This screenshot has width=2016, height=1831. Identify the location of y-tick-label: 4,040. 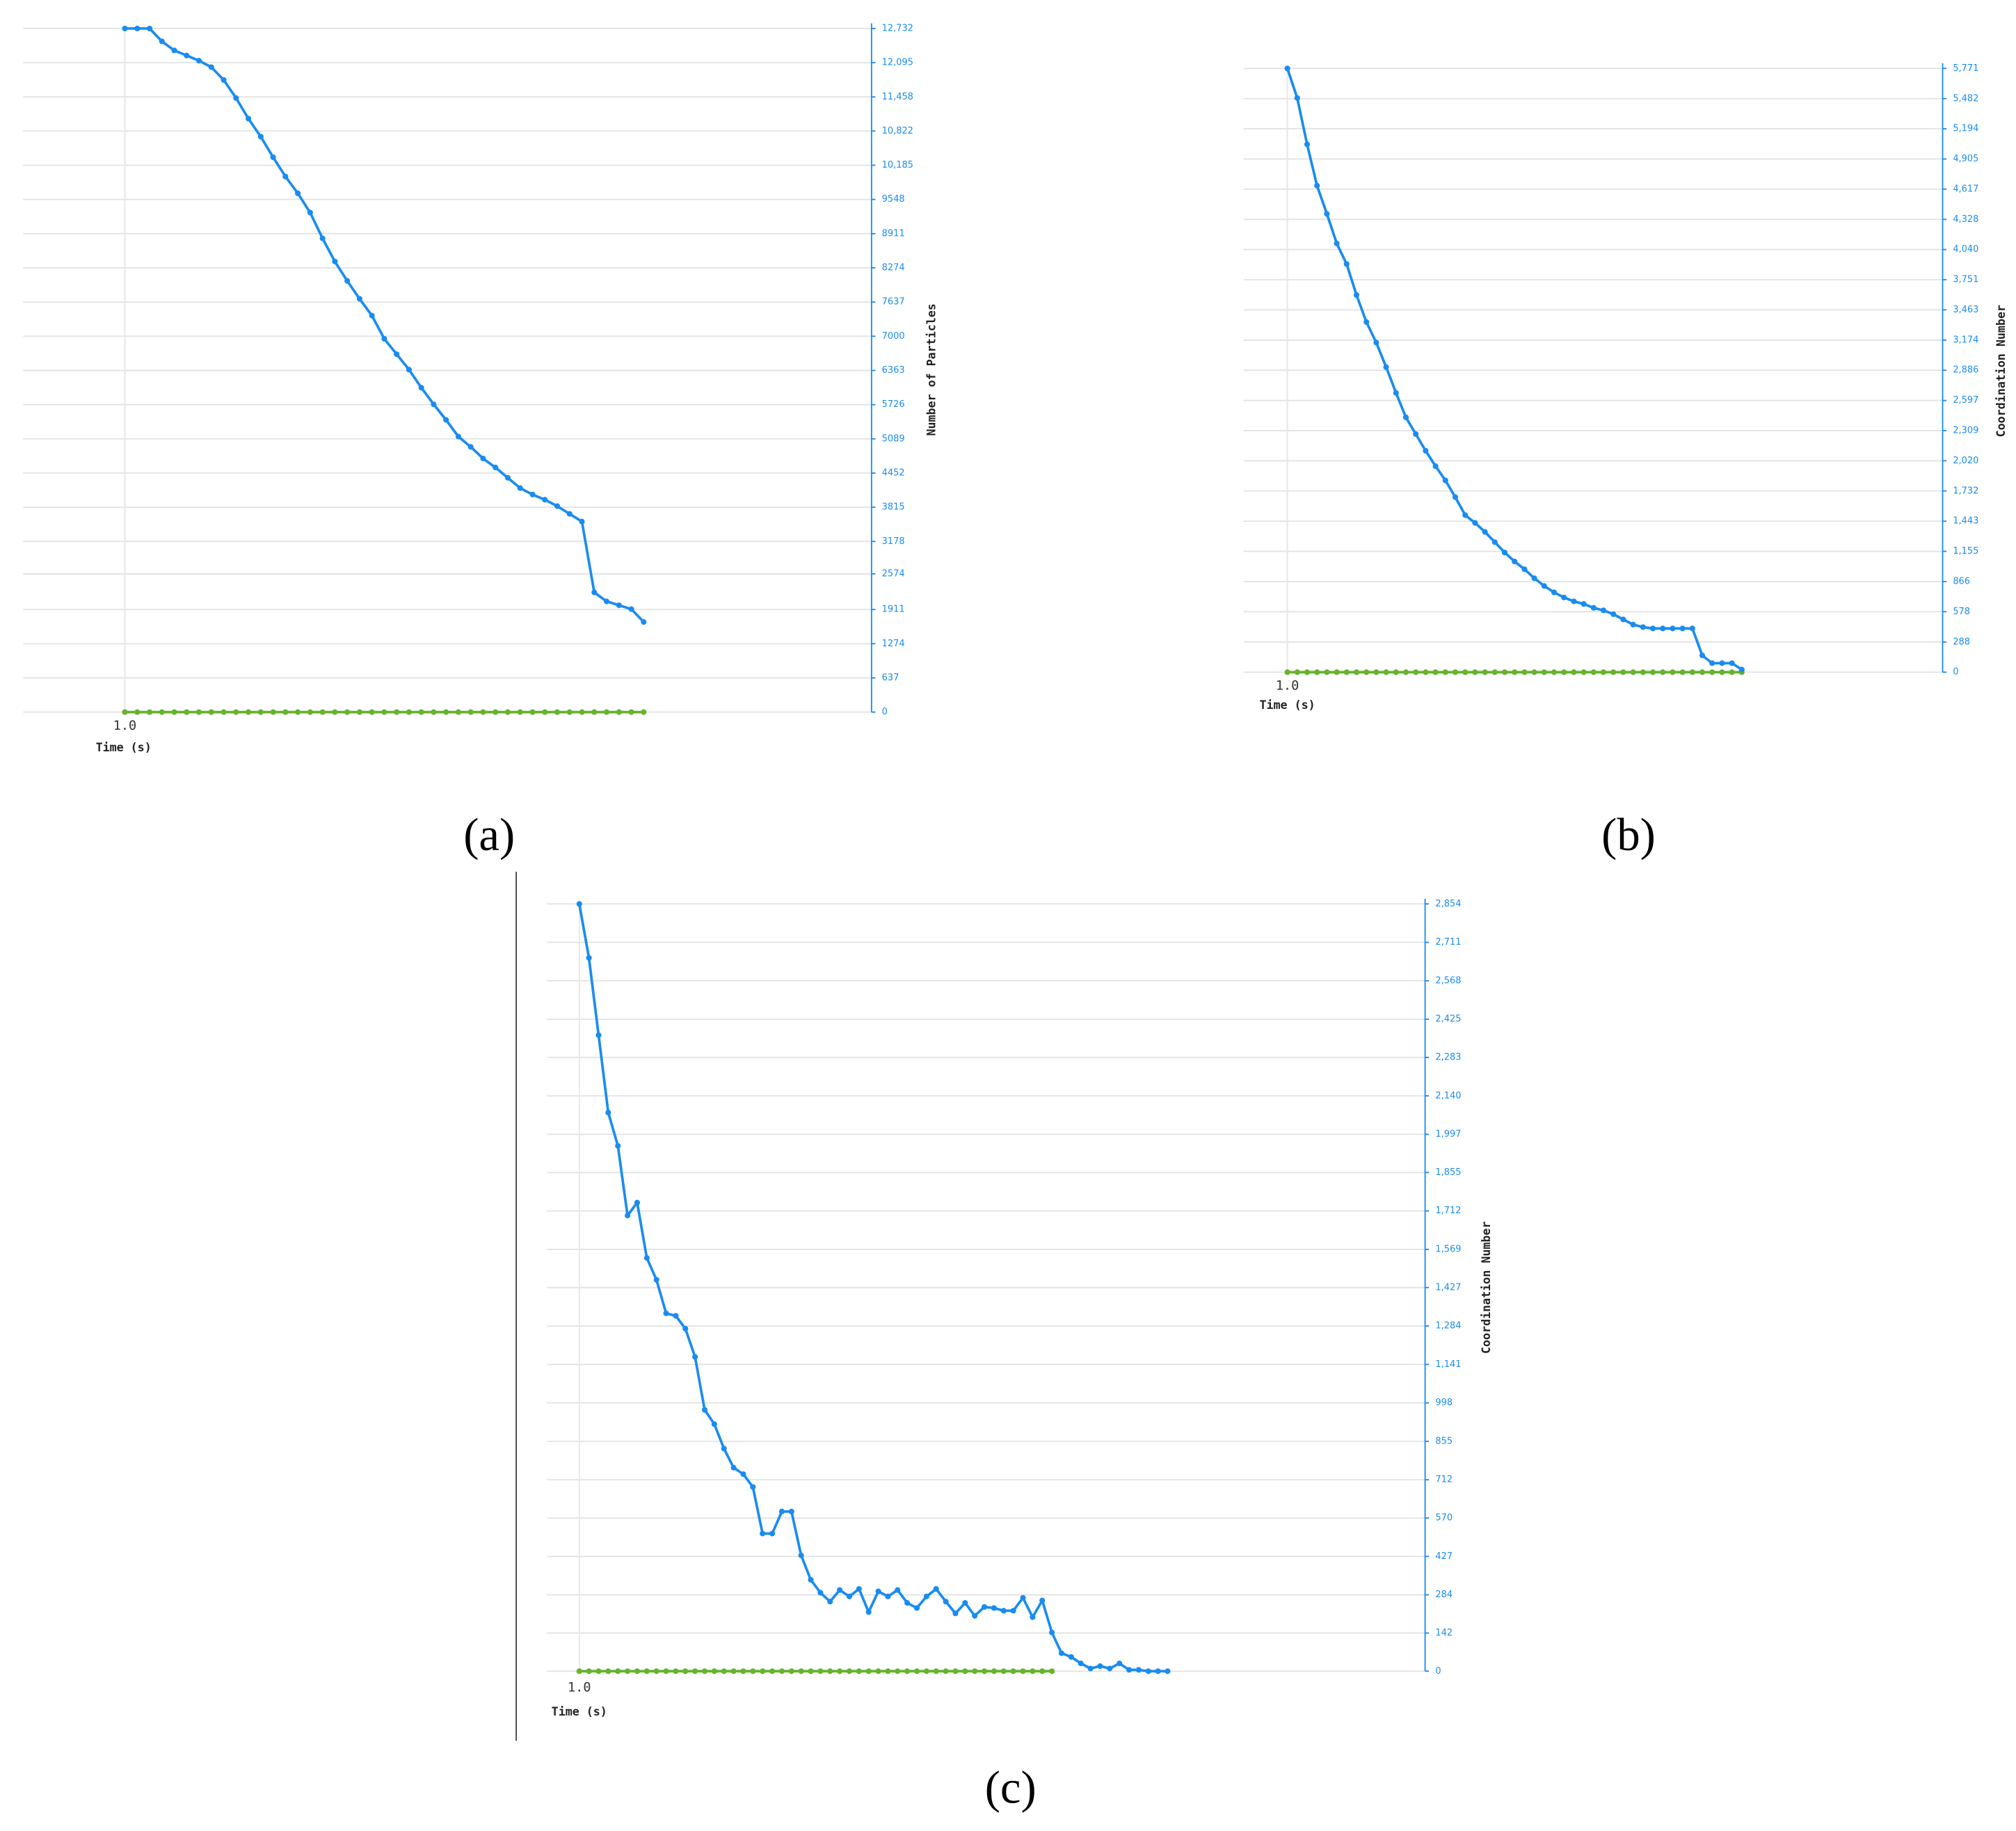
(1965, 249).